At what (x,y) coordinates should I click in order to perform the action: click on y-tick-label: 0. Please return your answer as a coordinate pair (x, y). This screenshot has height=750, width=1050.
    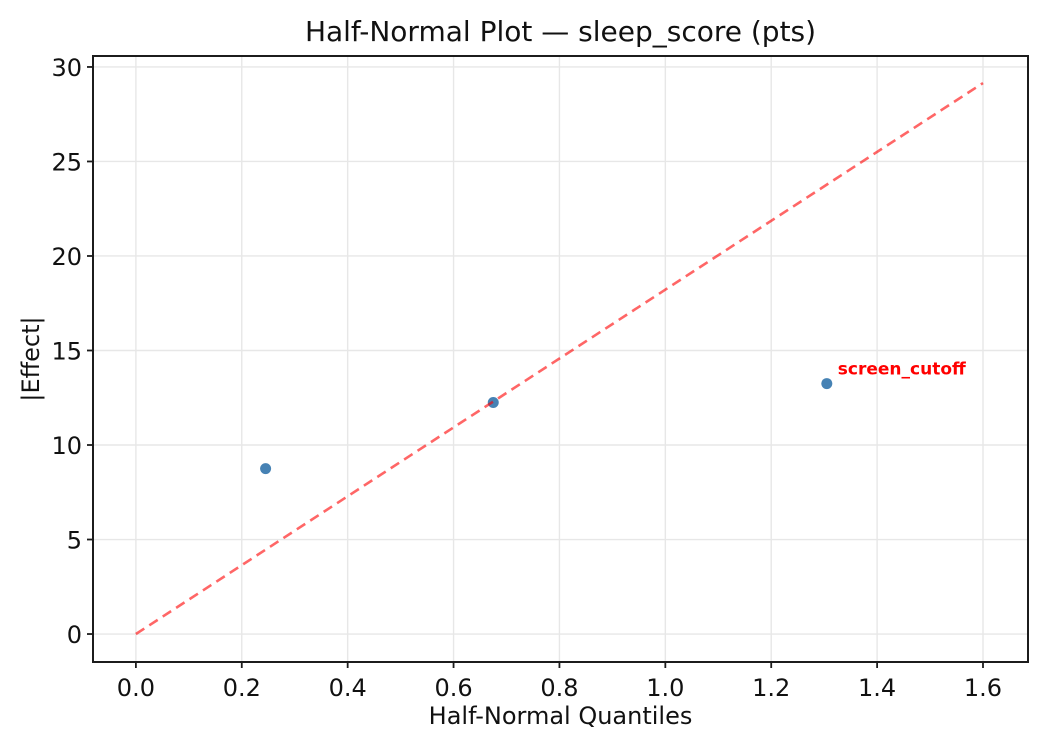
    Looking at the image, I should click on (74, 635).